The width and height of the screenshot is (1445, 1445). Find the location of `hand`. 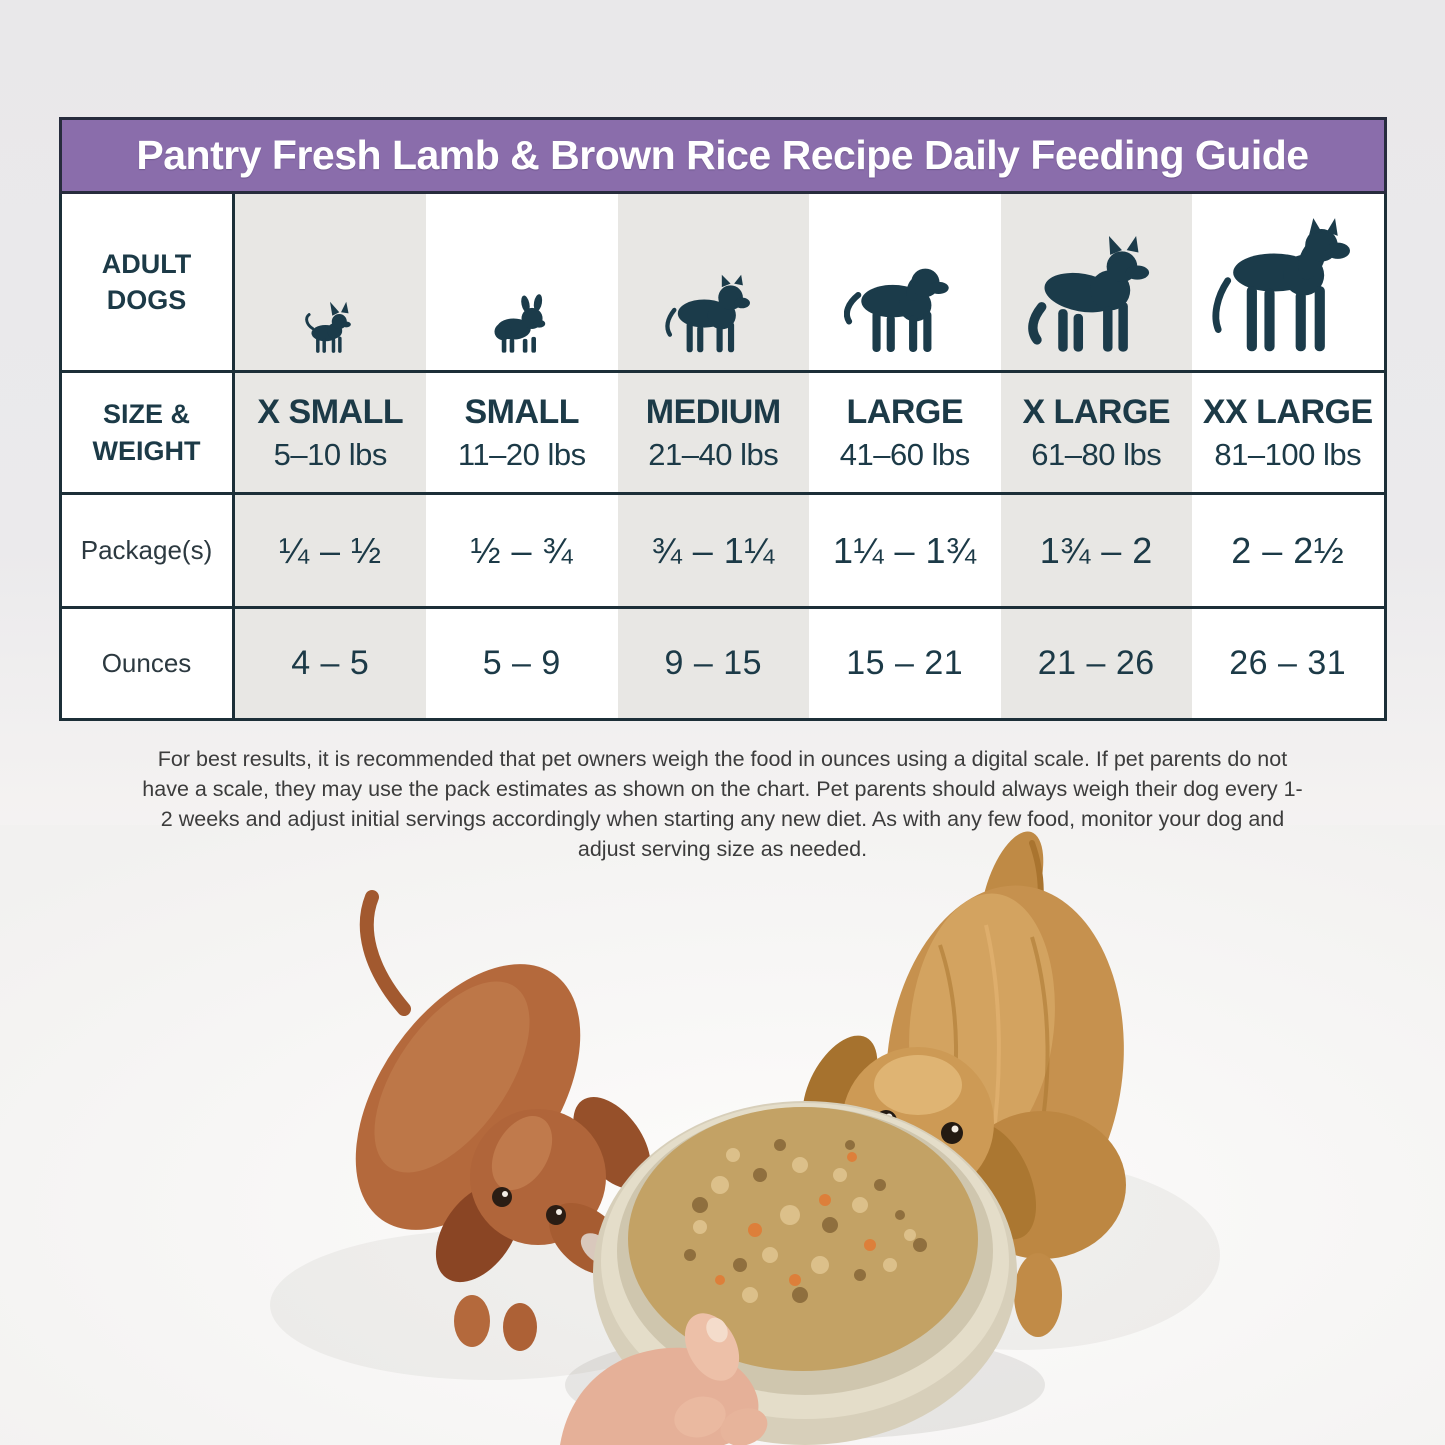

hand is located at coordinates (664, 1379).